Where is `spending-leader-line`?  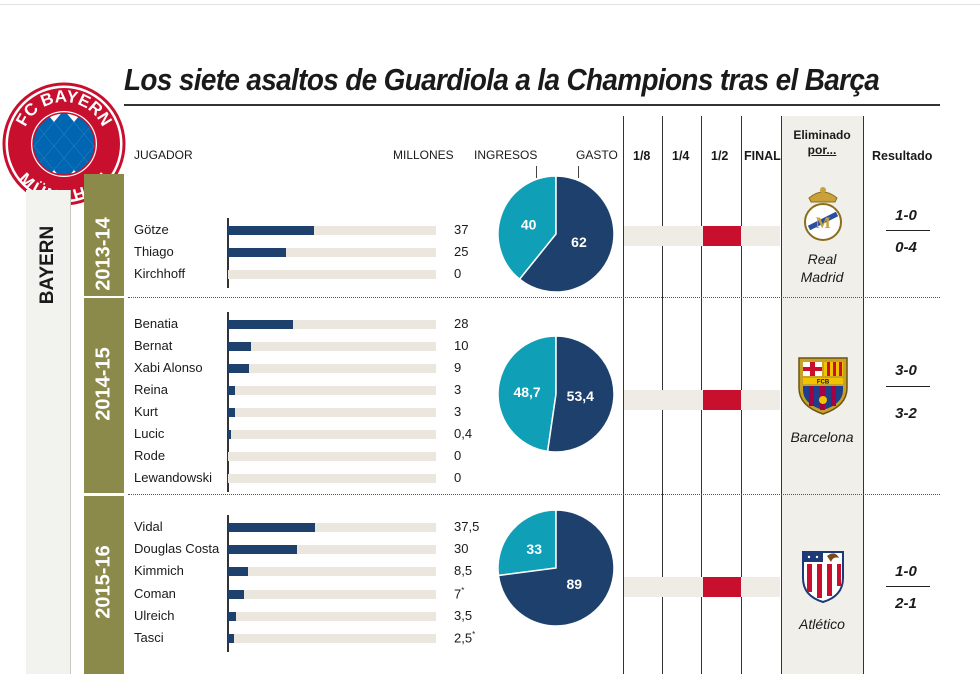
spending-leader-line is located at coordinates (578, 172).